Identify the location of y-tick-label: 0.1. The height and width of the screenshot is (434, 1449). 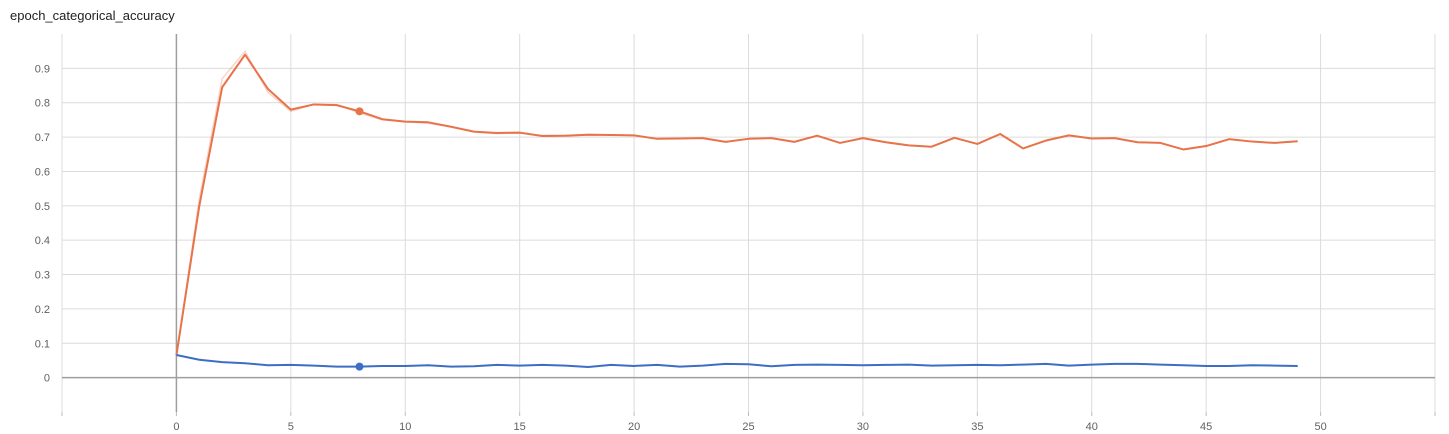
(42, 344).